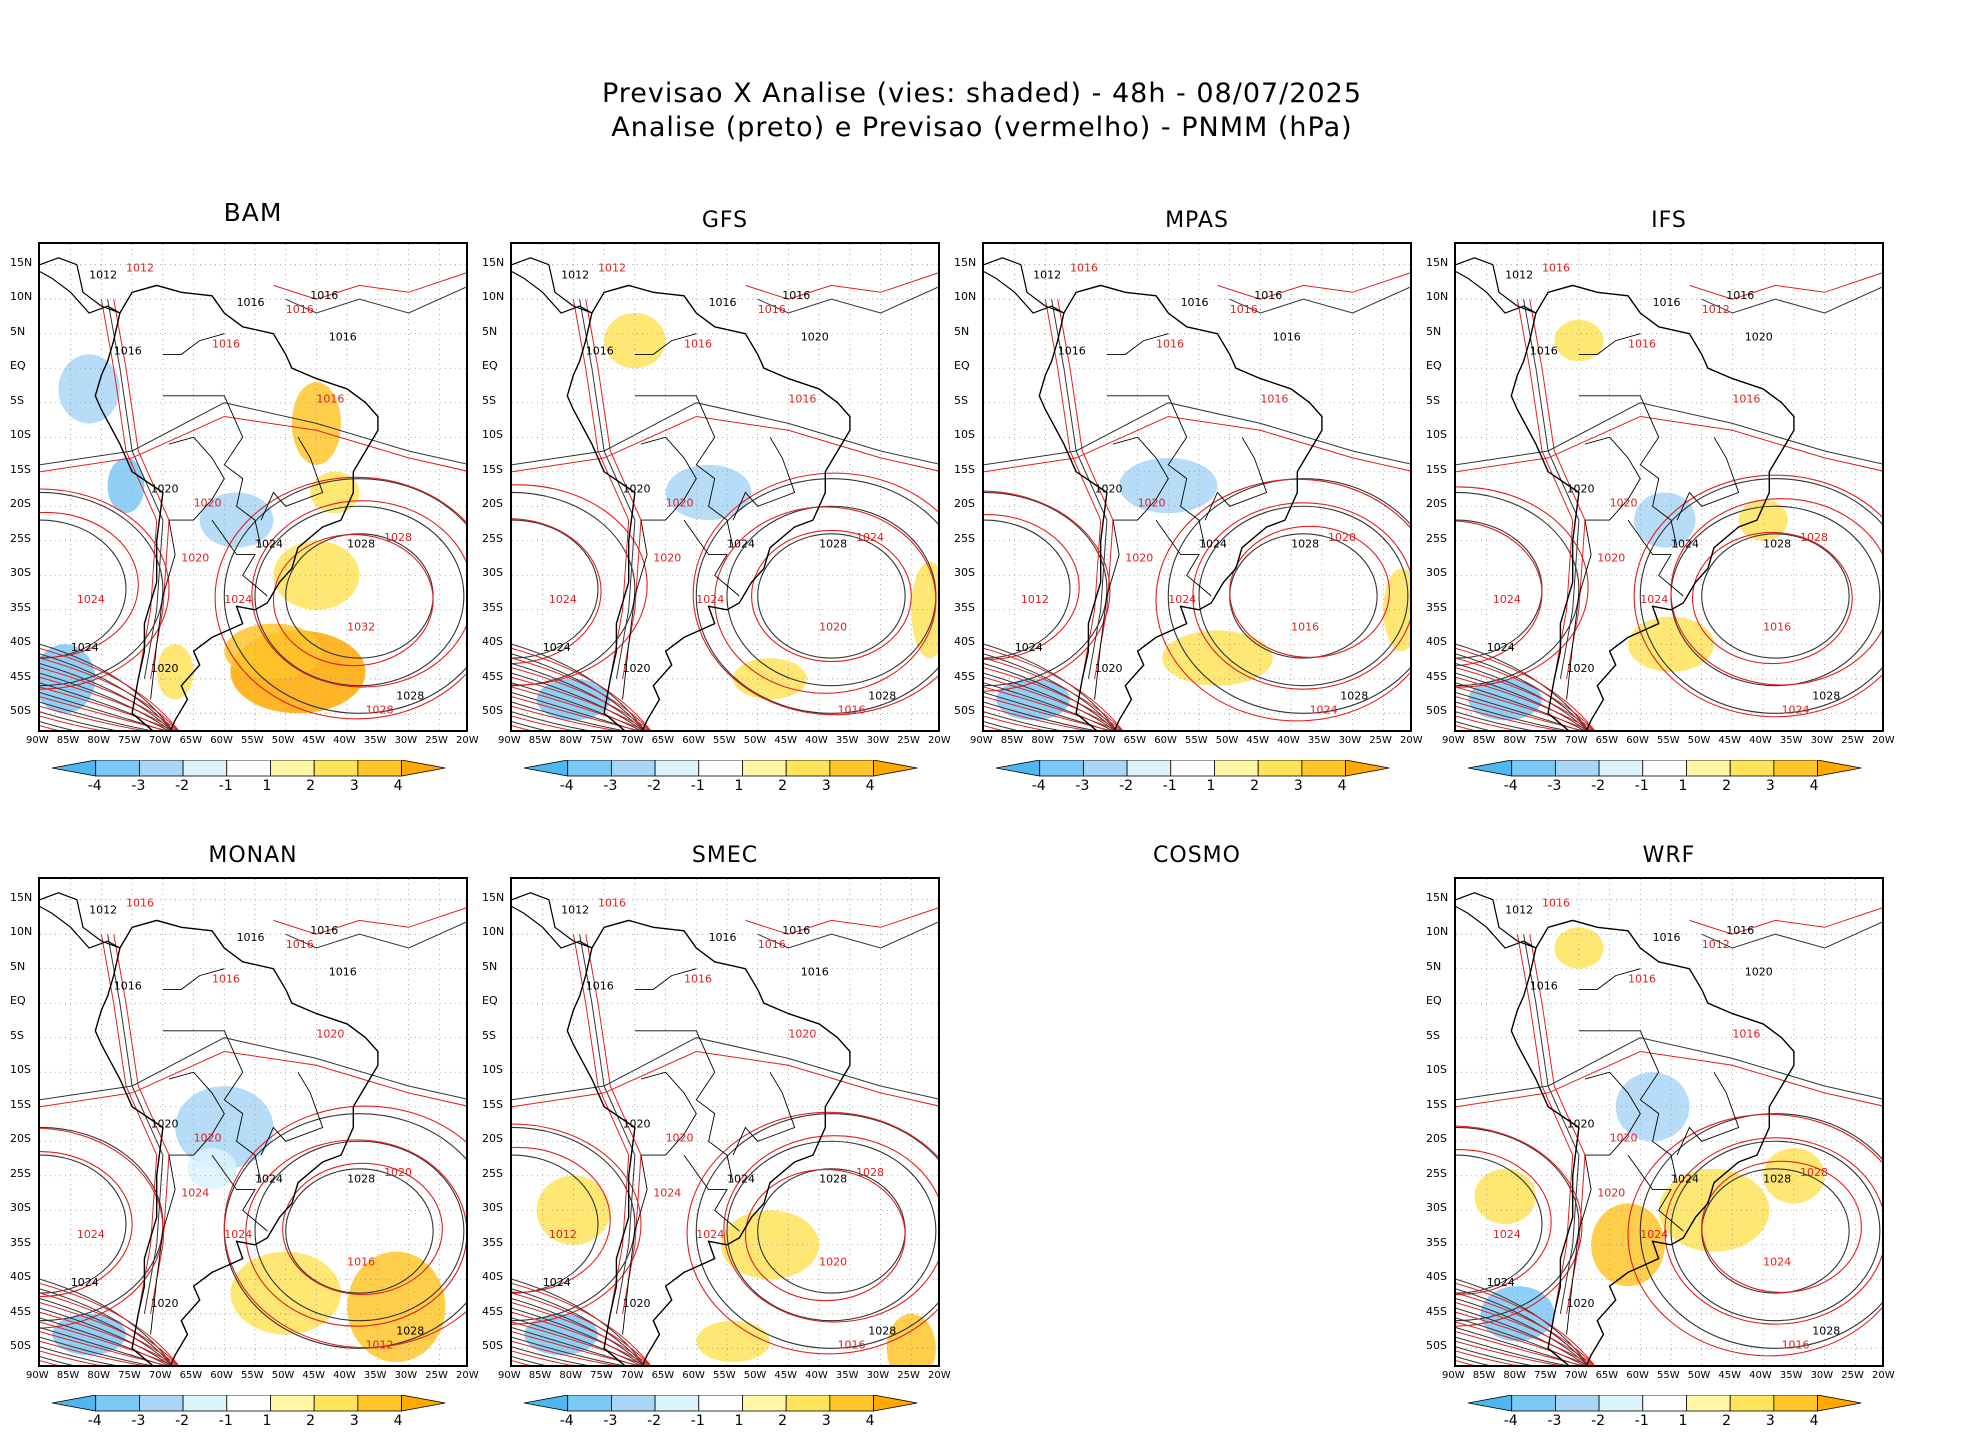 The width and height of the screenshot is (1964, 1436). Describe the element at coordinates (1814, 786) in the screenshot. I see `colorbar-tick-label: 4` at that location.